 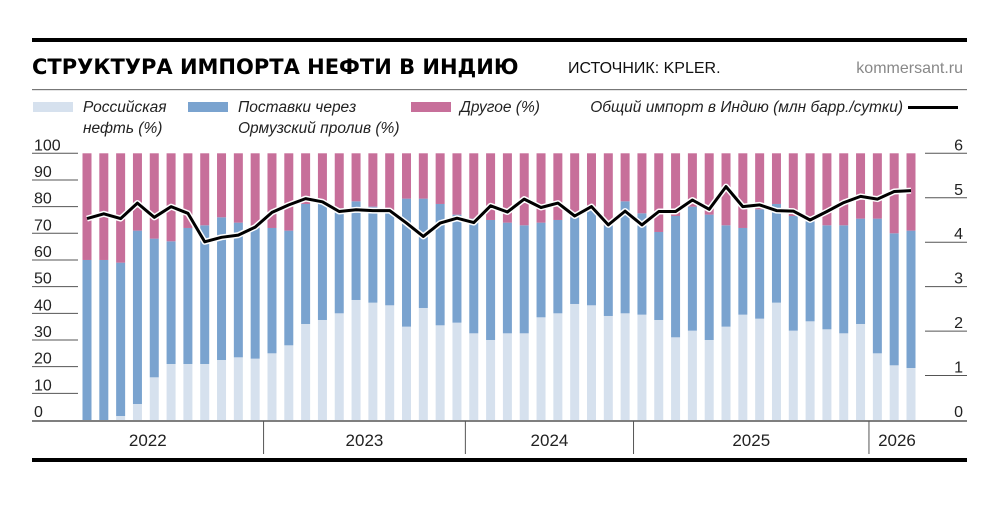 What do you see at coordinates (122, 128) in the screenshot?
I see `legend-label-russian-2: нефть (%)` at bounding box center [122, 128].